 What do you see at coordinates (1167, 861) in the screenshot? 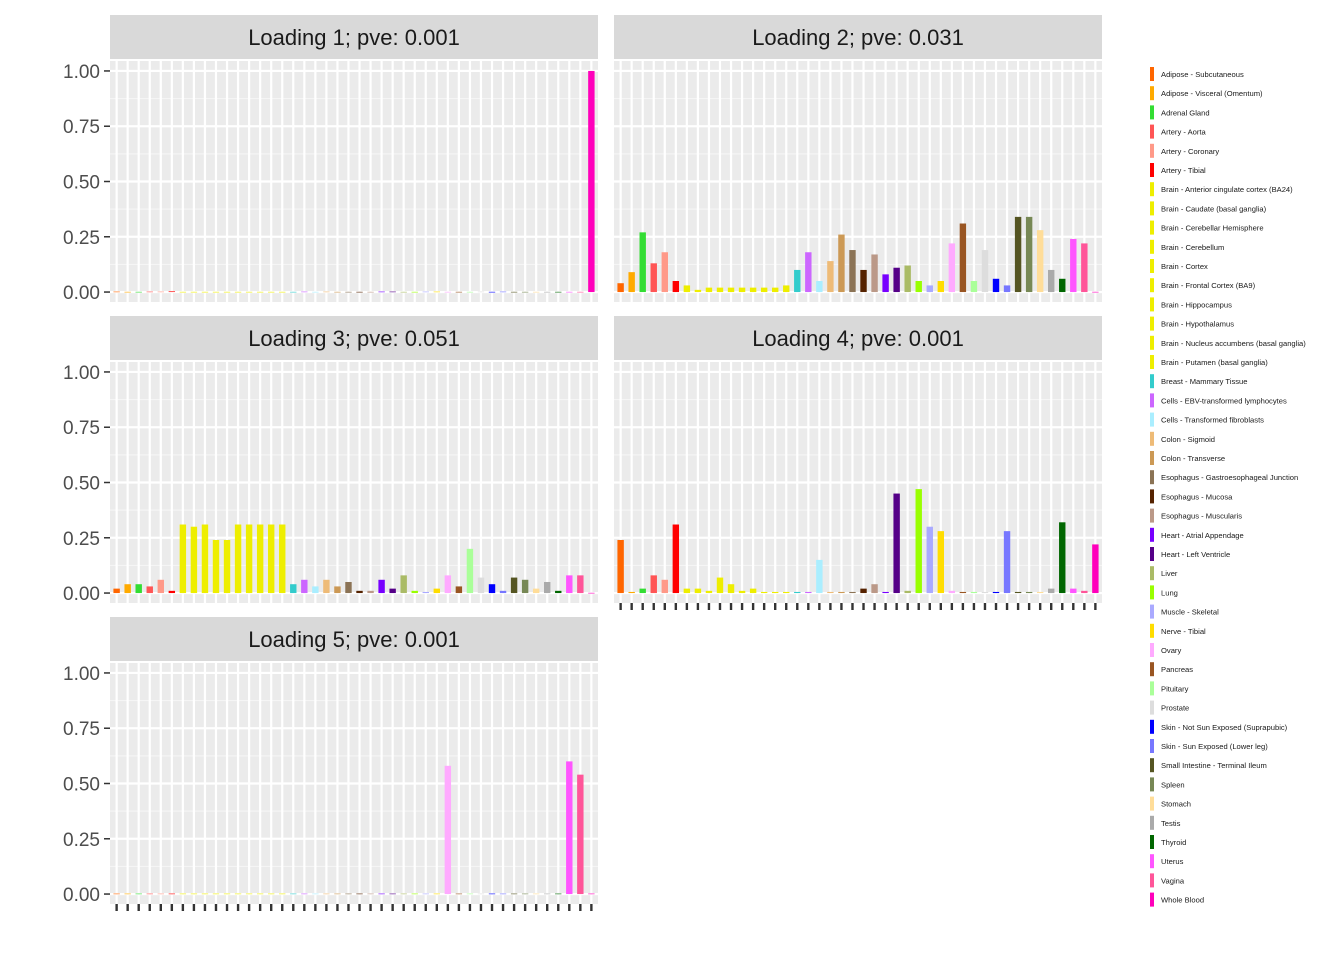
I see `legend-item-42: Uterus` at bounding box center [1167, 861].